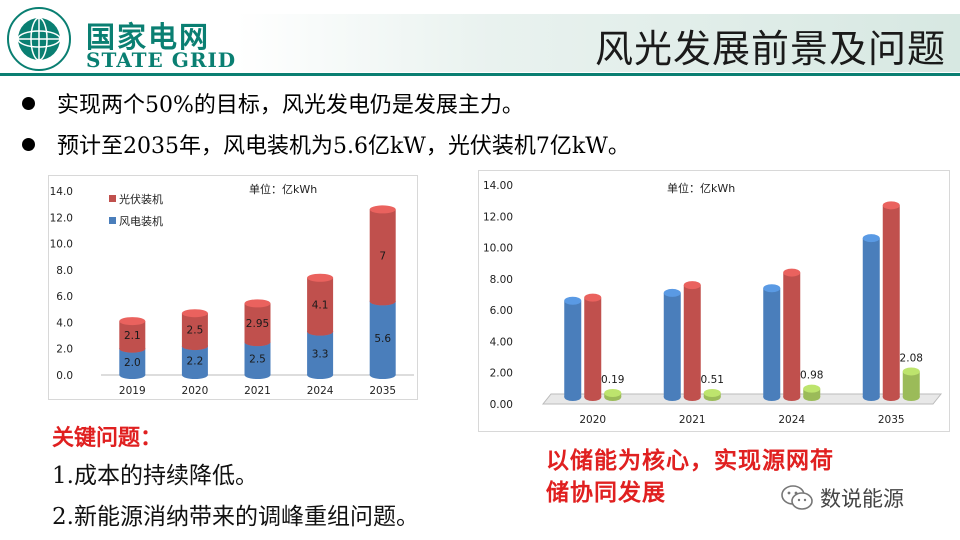  I want to click on bar-data-label: 7, so click(382, 256).